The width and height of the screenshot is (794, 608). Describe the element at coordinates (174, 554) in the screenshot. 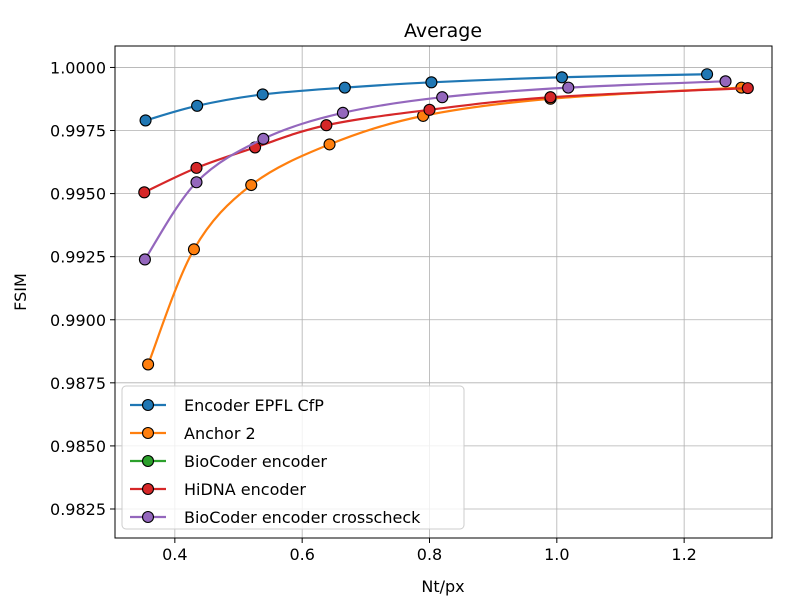

I see `x-tick-label: 0.4` at that location.